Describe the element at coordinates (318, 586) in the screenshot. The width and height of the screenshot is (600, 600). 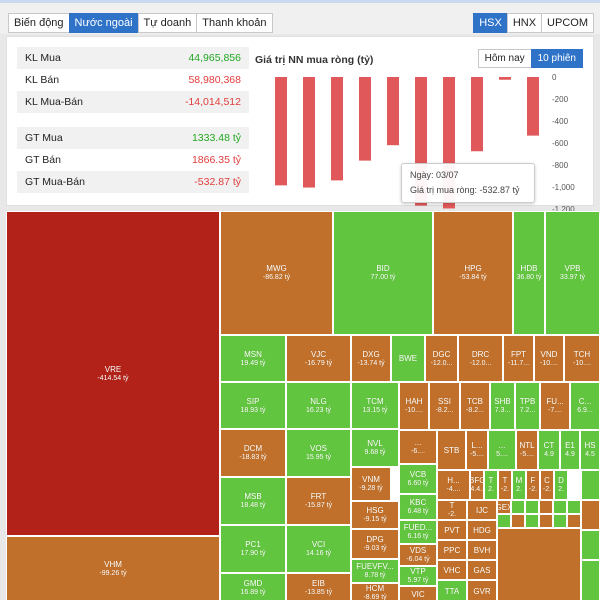
I see `treemap-cell: EIB -13.85 tỷ` at that location.